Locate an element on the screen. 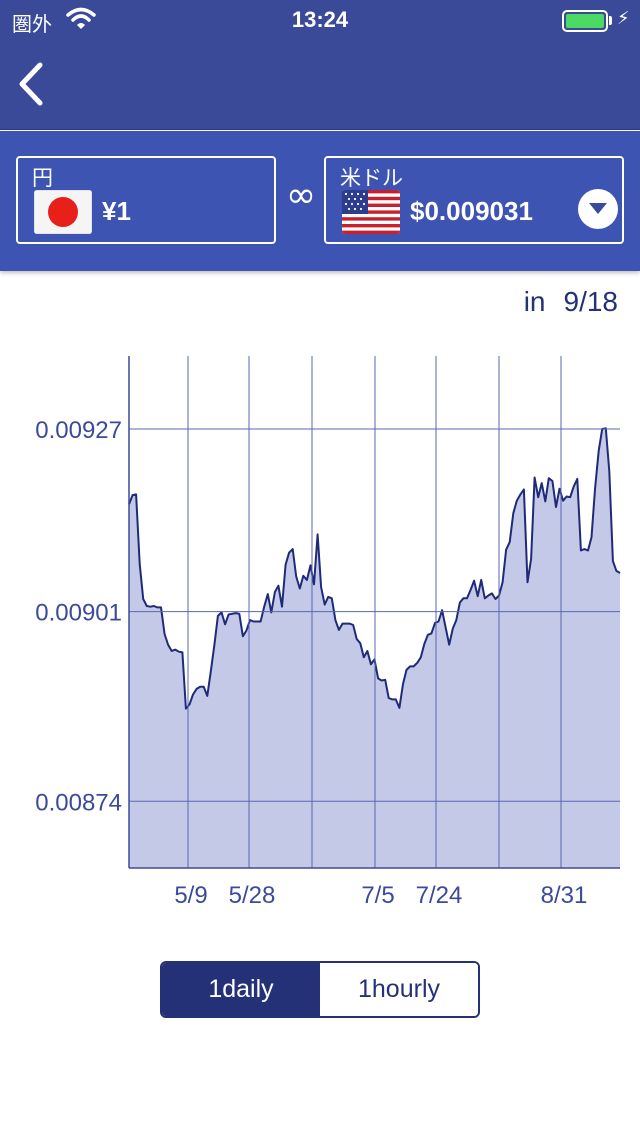 The width and height of the screenshot is (640, 1136). date-prefix: in is located at coordinates (534, 301).